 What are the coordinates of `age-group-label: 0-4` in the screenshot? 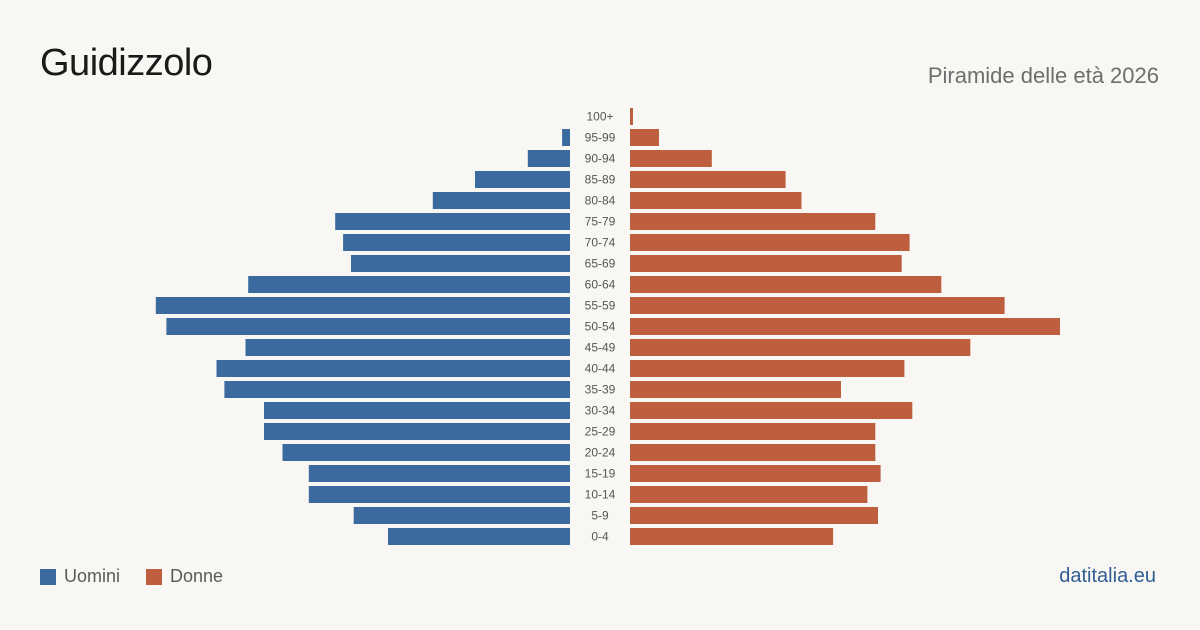 It's located at (600, 537).